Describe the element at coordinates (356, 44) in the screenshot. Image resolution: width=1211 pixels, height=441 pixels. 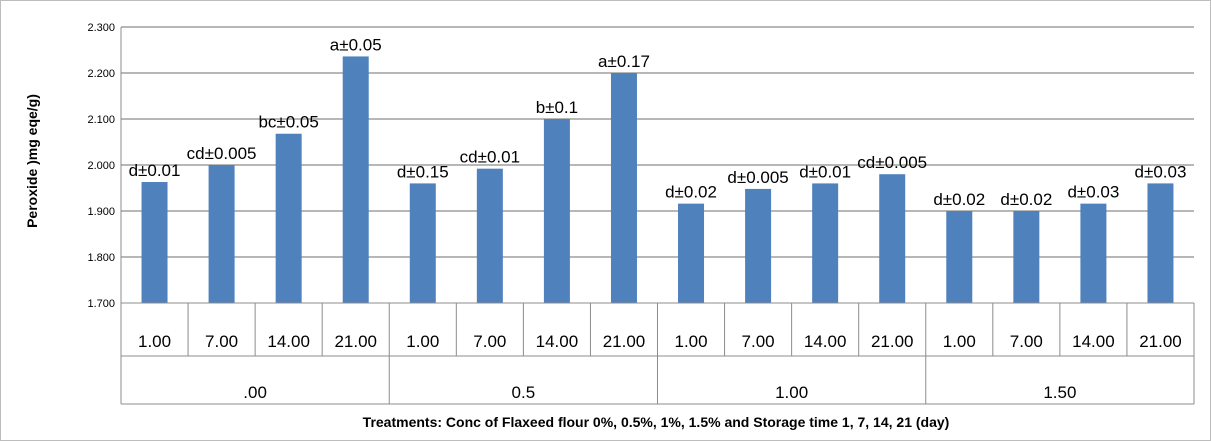
I see `data-label: a±0.05` at that location.